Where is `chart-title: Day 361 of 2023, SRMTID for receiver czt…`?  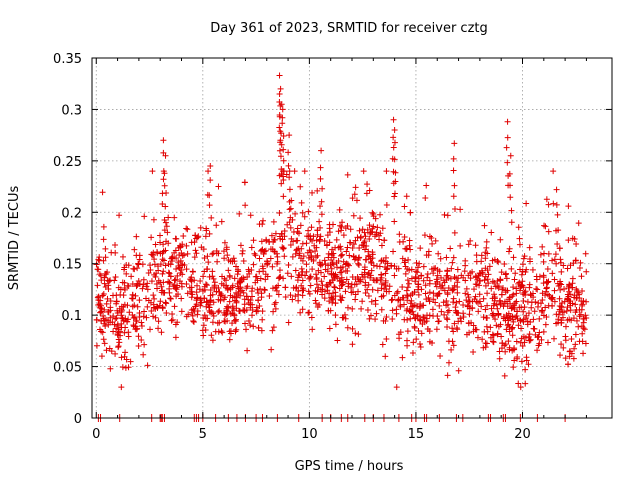
chart-title: Day 361 of 2023, SRMTID for receiver czt… is located at coordinates (349, 28).